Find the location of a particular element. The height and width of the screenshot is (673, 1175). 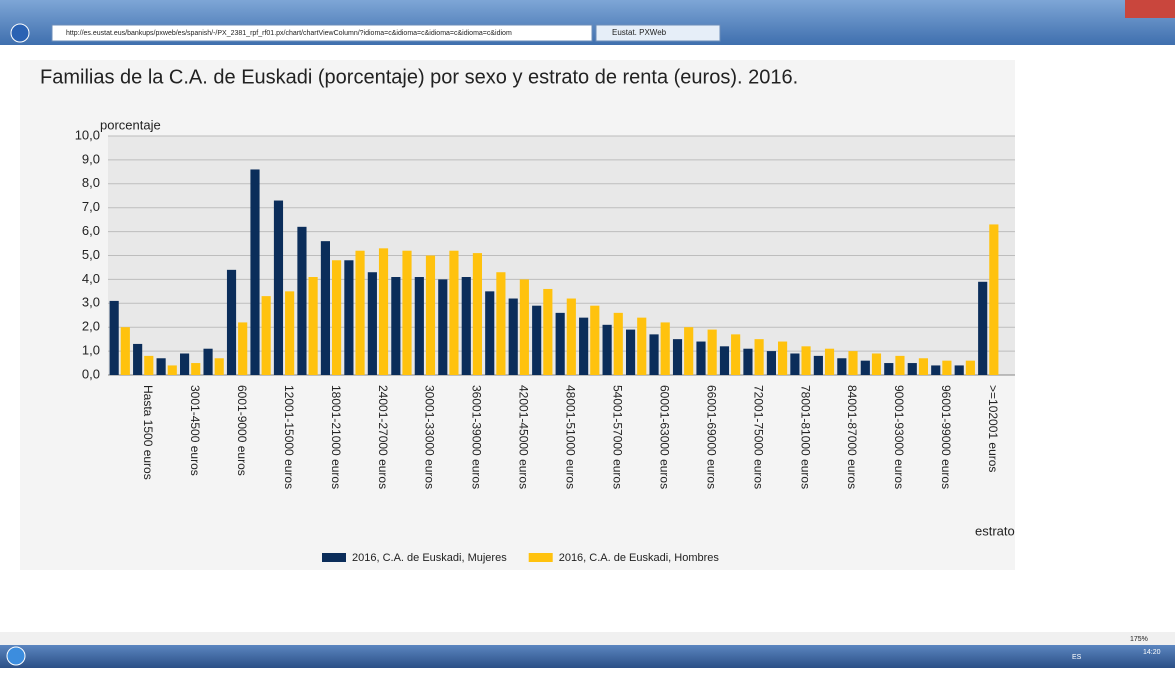

legend-label: 2016, C.A. de Euskadi, Hombres is located at coordinates (639, 558).